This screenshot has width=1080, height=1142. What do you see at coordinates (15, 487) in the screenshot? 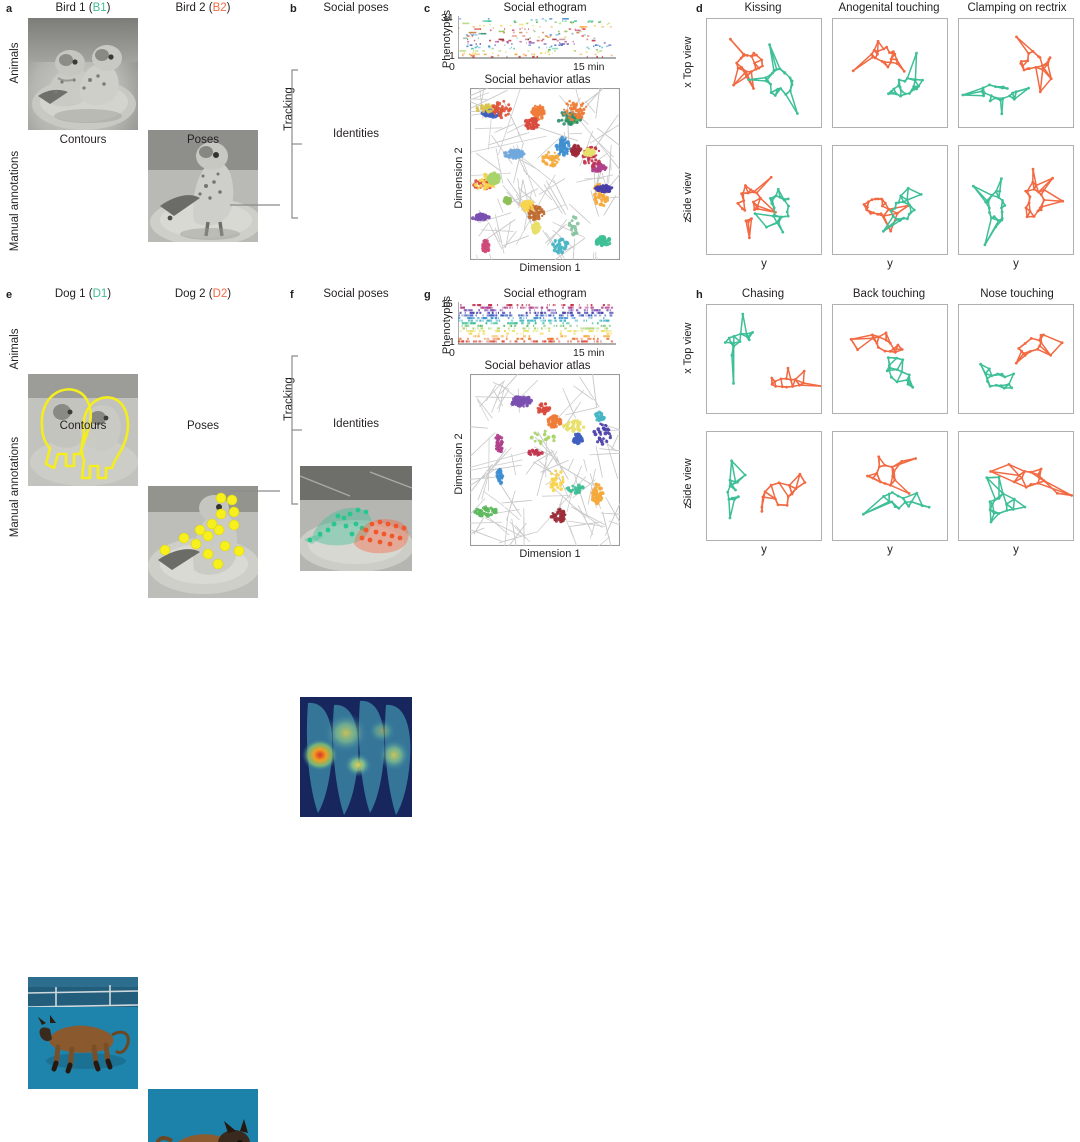
I see `row-label-annotations-dog: Manual annotations` at bounding box center [15, 487].